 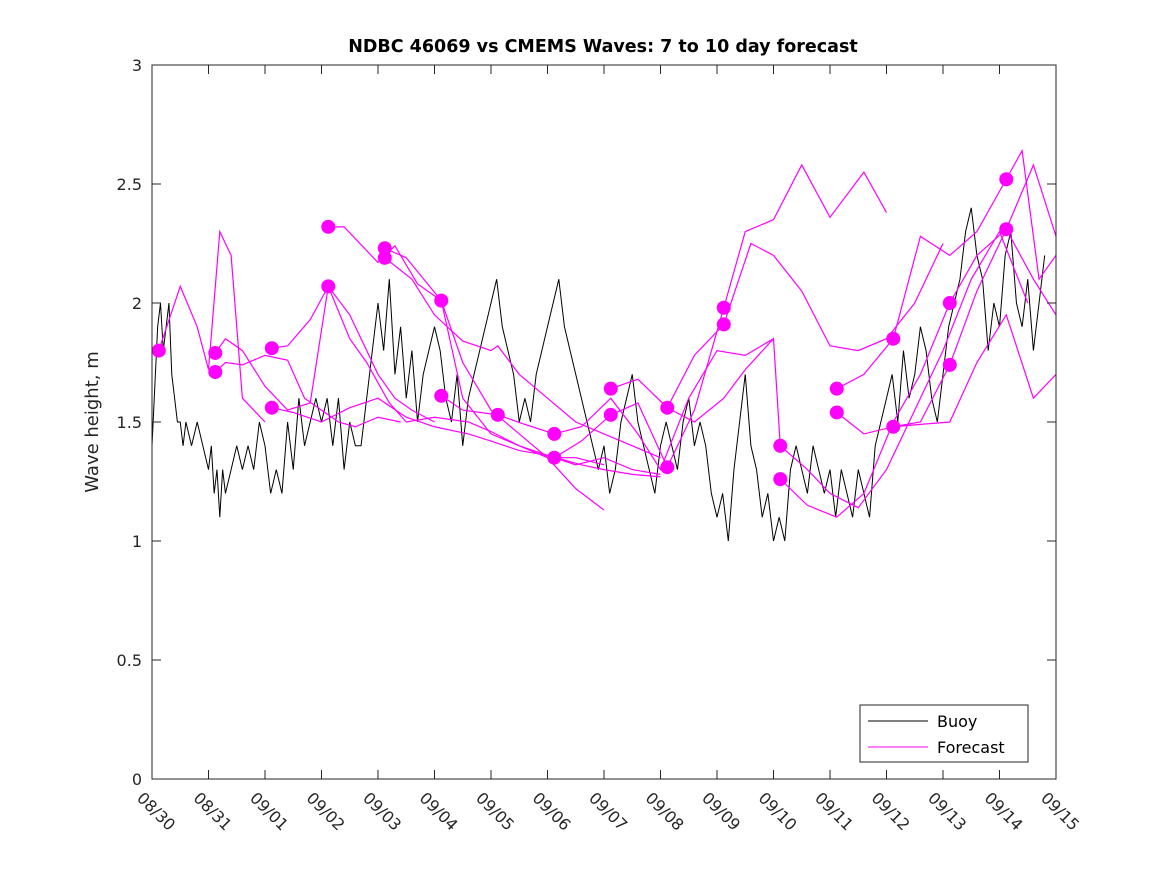 I want to click on x-tick-label: 09/14, so click(x=1004, y=811).